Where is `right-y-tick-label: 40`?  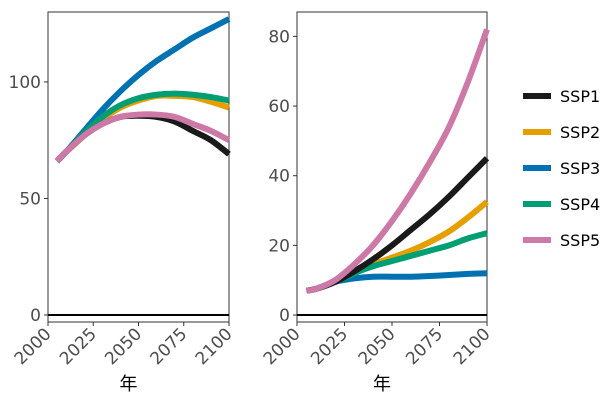
right-y-tick-label: 40 is located at coordinates (279, 177).